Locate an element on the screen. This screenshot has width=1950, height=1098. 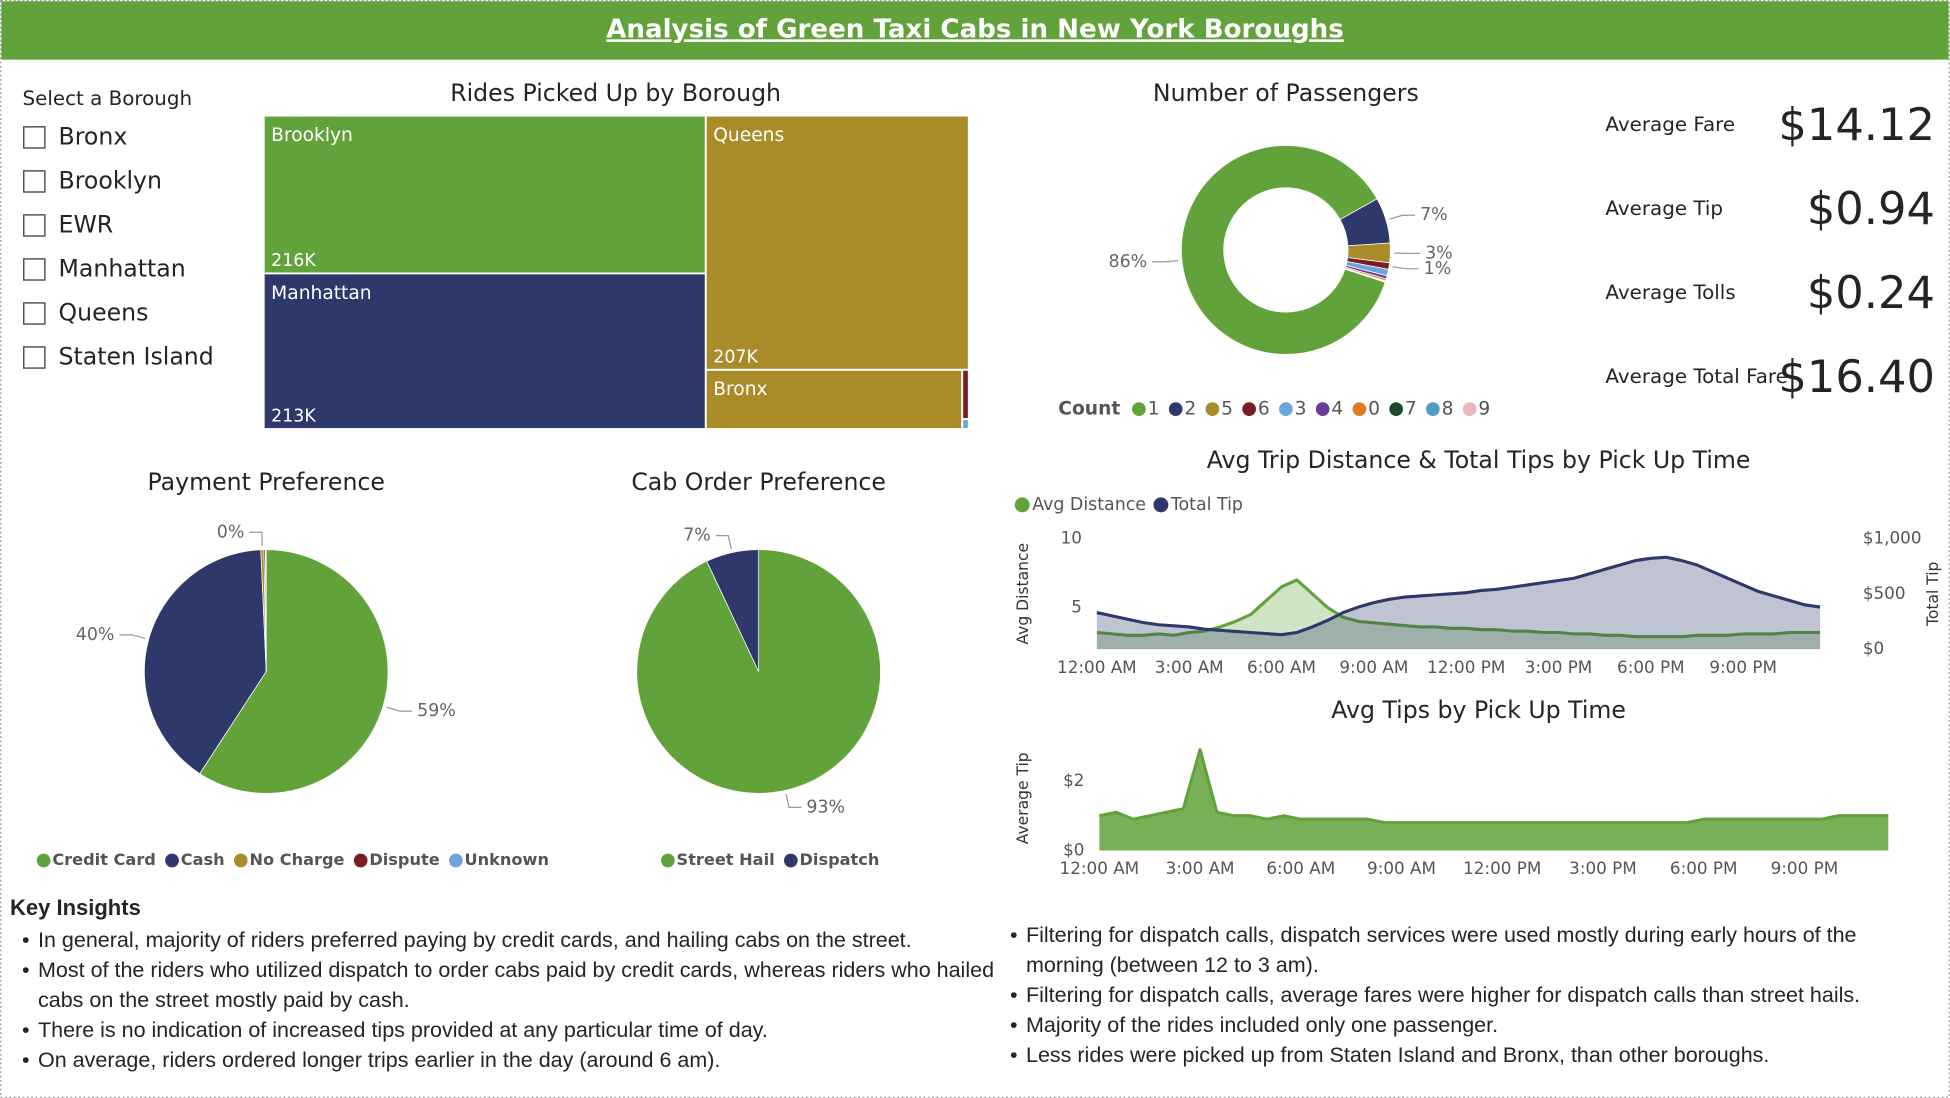
data-label: 0% is located at coordinates (231, 532).